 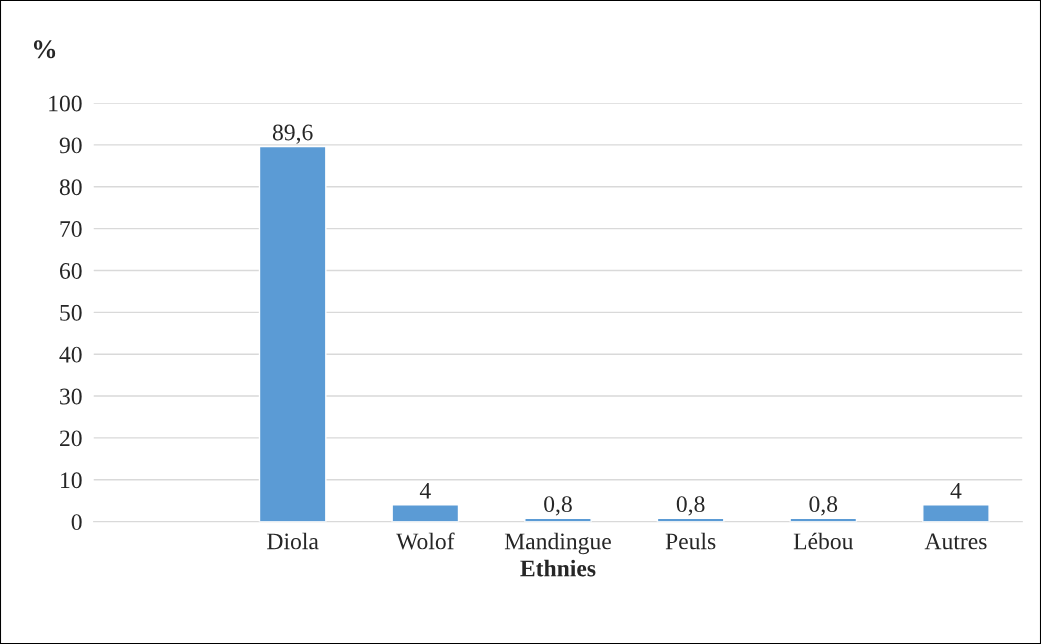 I want to click on x-axis-title: Ethnies, so click(x=558, y=568).